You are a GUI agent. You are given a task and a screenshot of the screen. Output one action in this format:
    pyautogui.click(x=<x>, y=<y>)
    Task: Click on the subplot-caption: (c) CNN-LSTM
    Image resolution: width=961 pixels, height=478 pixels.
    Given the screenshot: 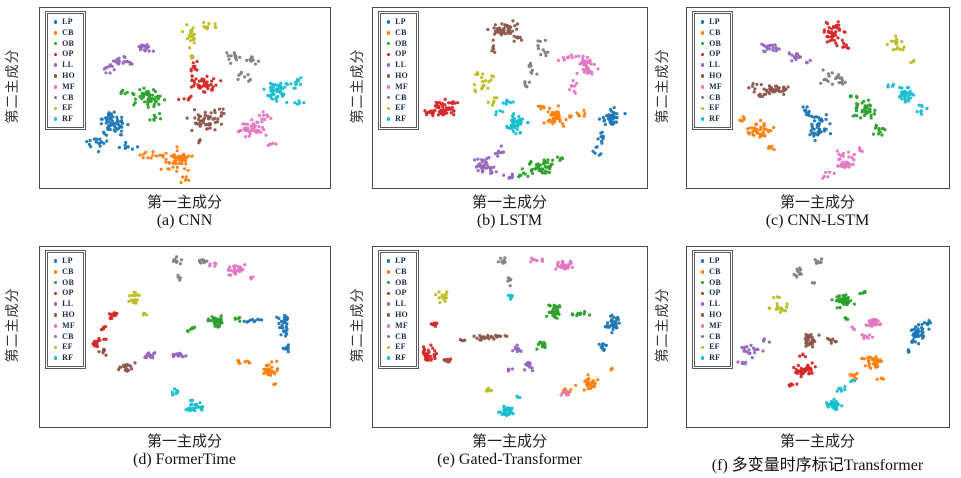 What is the action you would take?
    pyautogui.click(x=817, y=220)
    